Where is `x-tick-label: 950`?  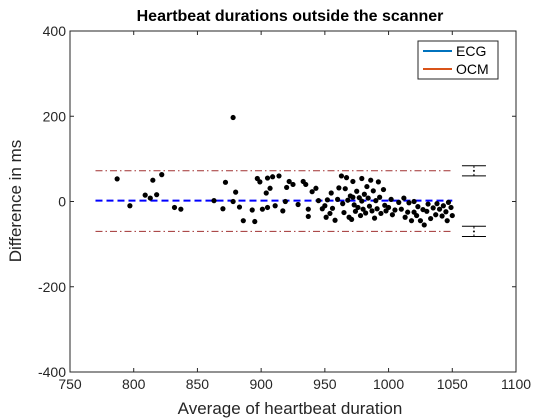 x-tick-label: 950 is located at coordinates (325, 384).